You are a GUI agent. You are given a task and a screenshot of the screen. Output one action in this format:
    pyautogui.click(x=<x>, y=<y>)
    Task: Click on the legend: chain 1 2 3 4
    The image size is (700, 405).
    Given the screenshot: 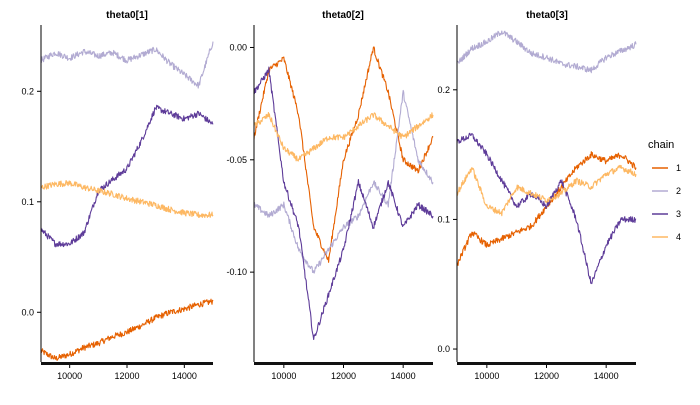 What is the action you would take?
    pyautogui.click(x=664, y=190)
    